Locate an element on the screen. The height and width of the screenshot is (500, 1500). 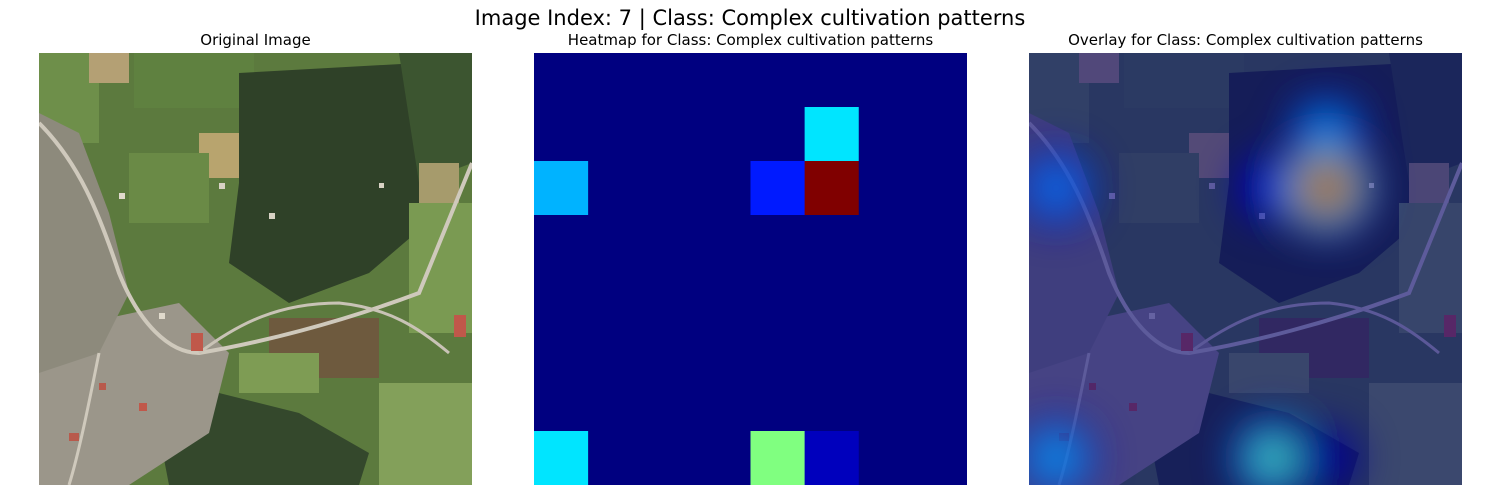
heatmap-cell-r1-c6 is located at coordinates (886, 134).